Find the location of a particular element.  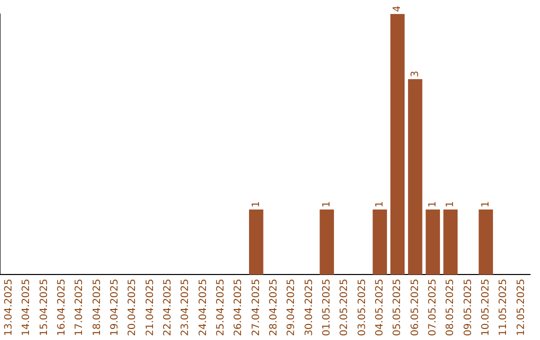

x-tick-label: 24.04.2025 is located at coordinates (203, 307).